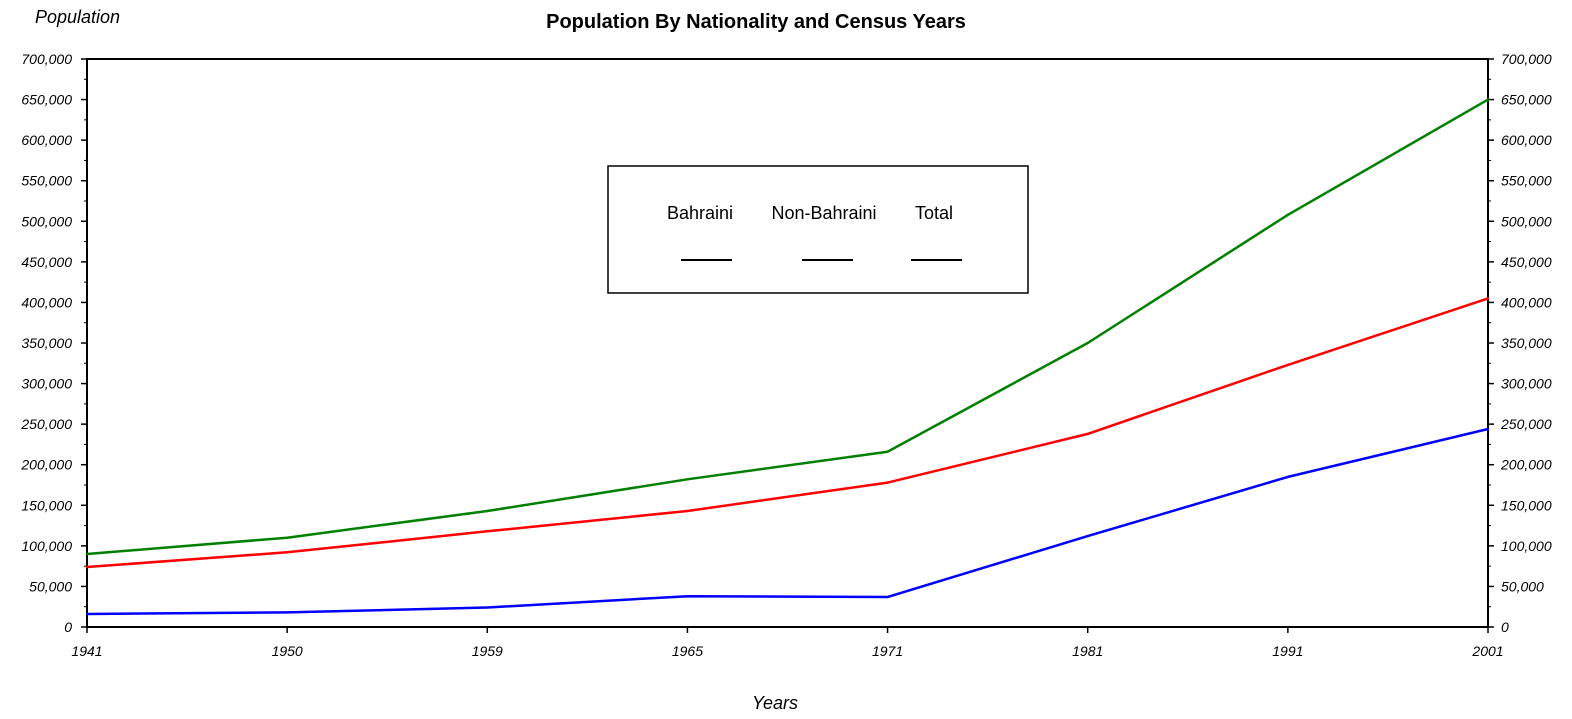  Describe the element at coordinates (1526, 302) in the screenshot. I see `y-tick-label-right: 400,000` at that location.